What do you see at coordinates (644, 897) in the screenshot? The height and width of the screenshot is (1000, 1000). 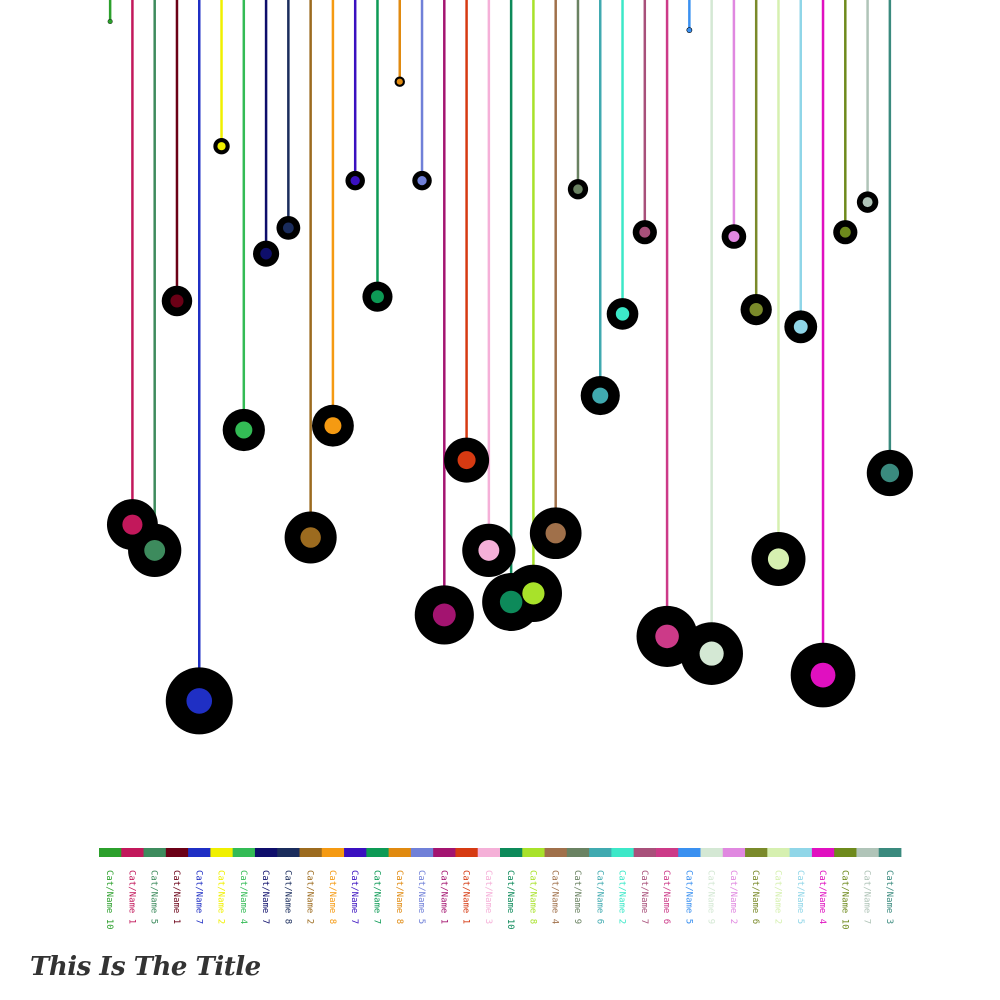 I see `category-label-25: Cat/Name 7` at bounding box center [644, 897].